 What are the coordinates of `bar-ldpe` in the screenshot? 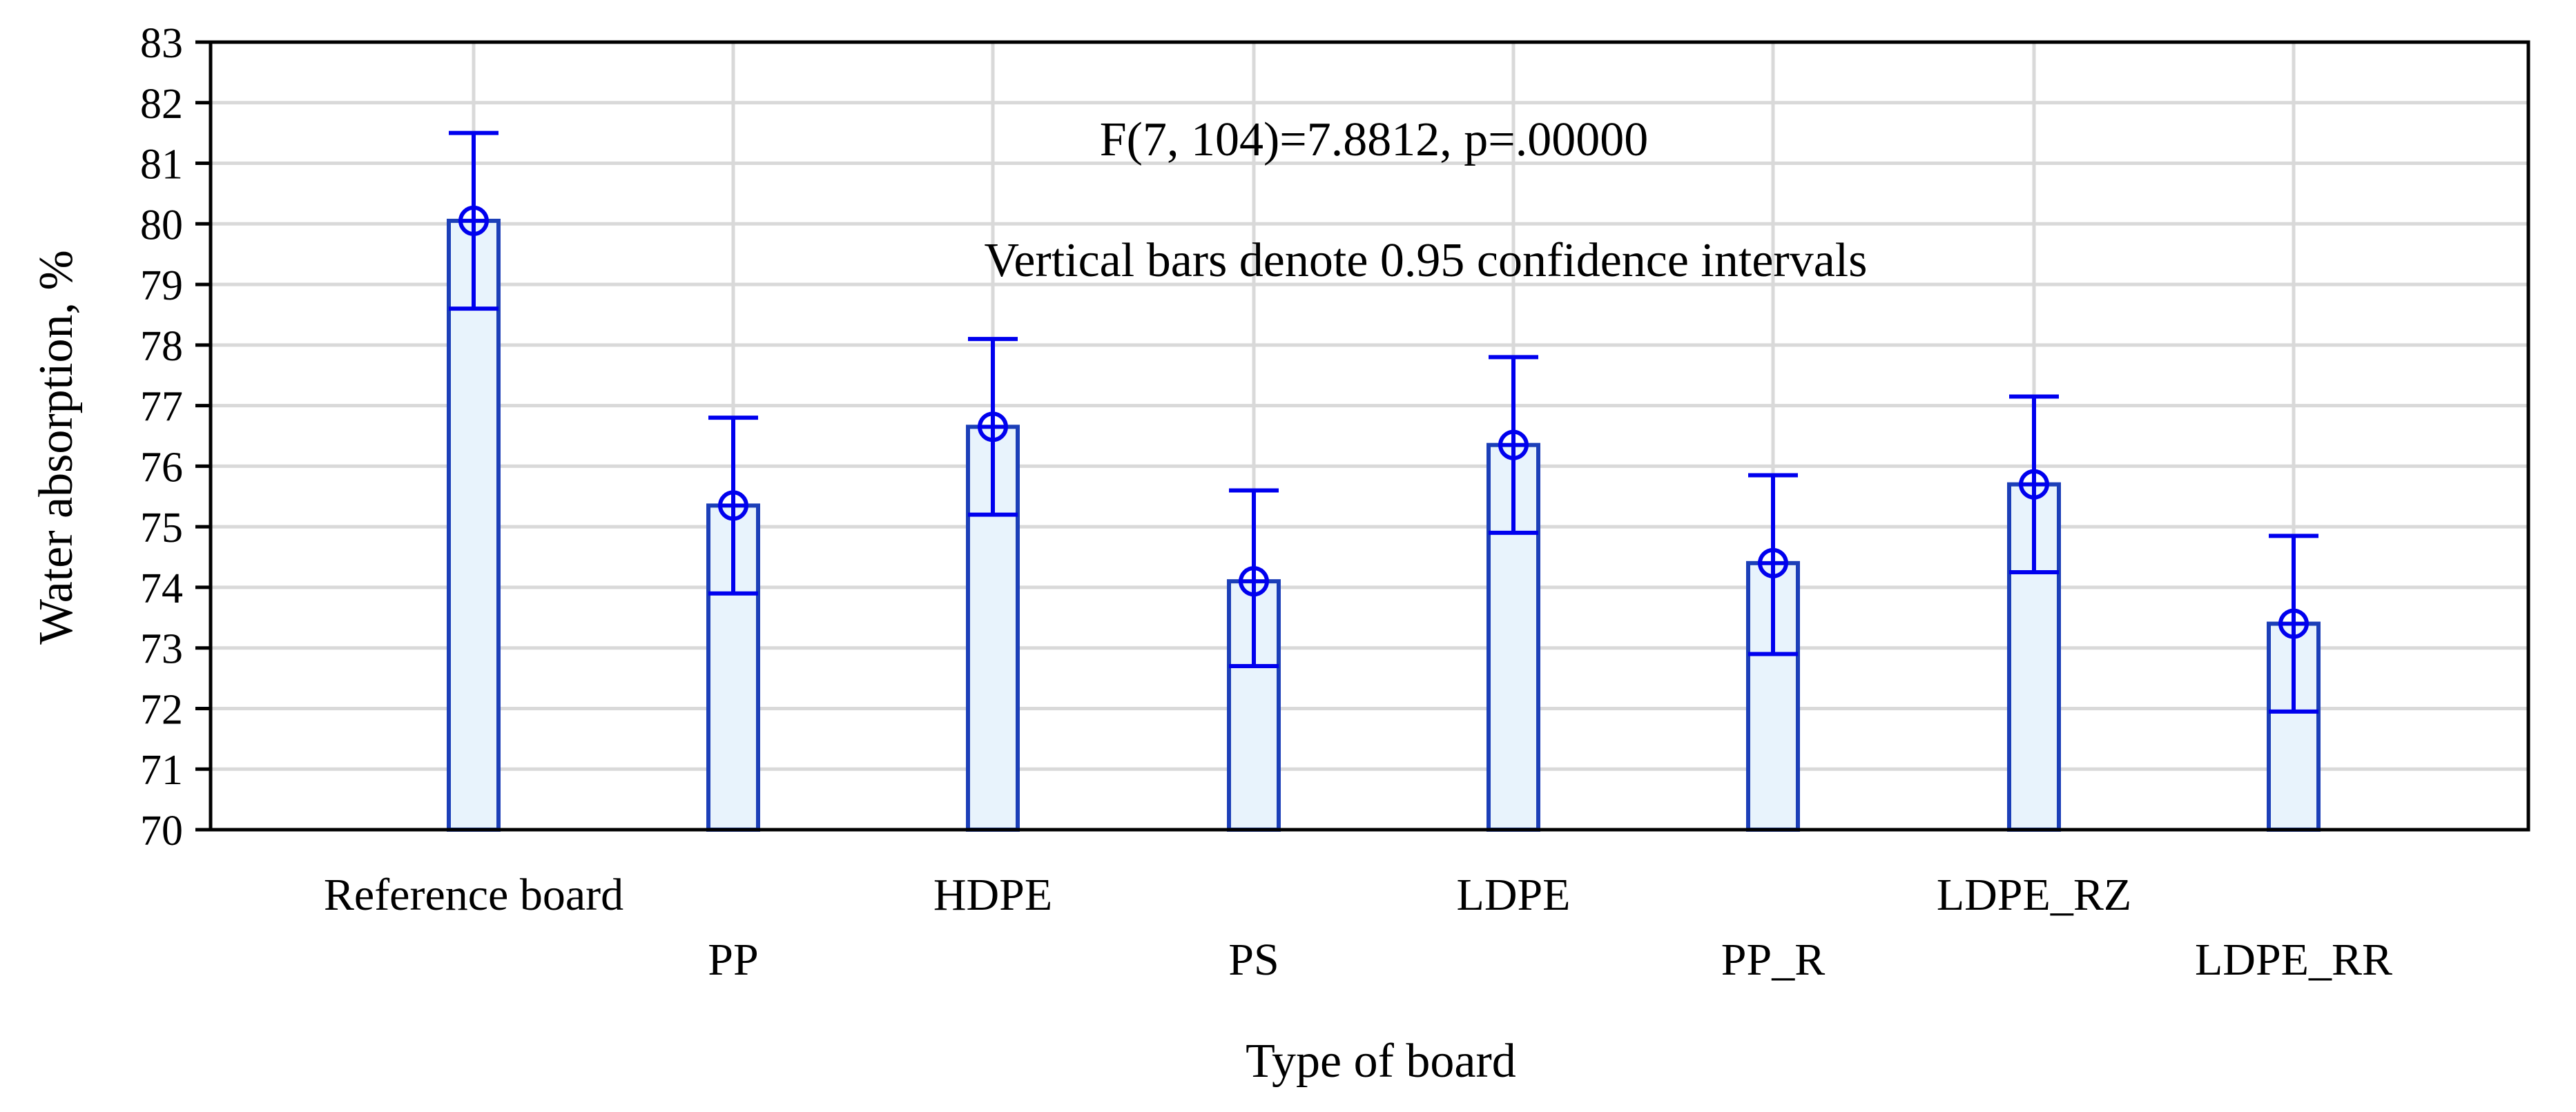 It's located at (1513, 637).